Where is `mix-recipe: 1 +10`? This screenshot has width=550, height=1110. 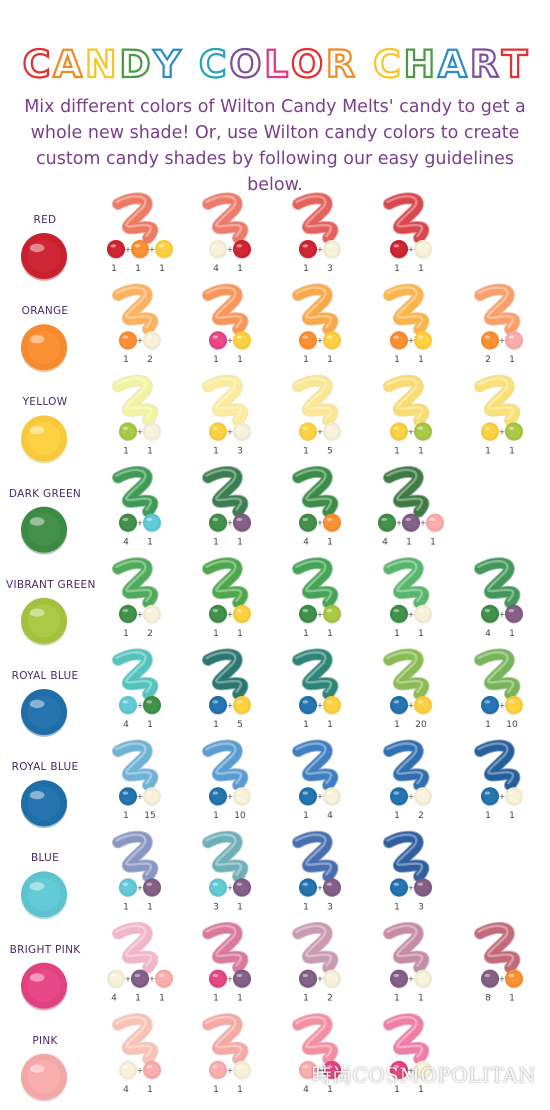
mix-recipe: 1 +10 is located at coordinates (498, 689).